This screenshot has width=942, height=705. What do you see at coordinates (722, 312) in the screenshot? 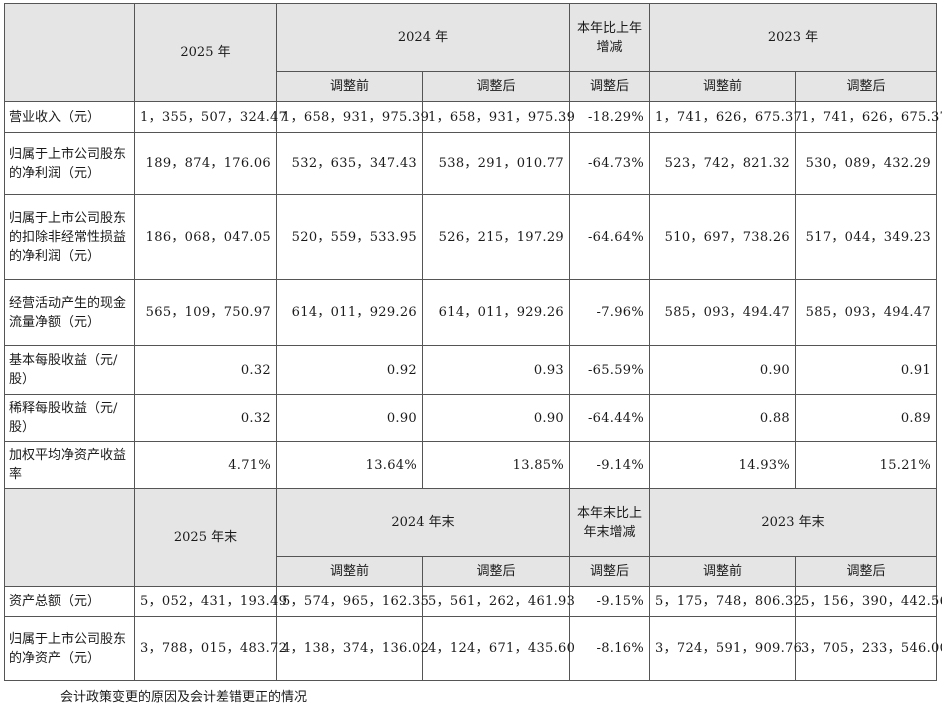
I see `cell-2023-before: 585，093，494.47` at bounding box center [722, 312].